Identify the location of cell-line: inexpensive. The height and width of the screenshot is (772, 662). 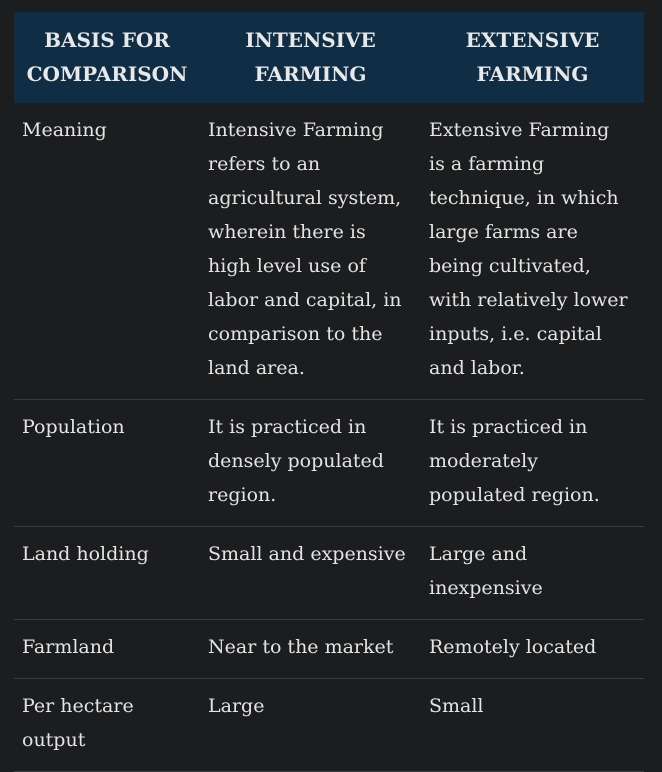
(486, 588).